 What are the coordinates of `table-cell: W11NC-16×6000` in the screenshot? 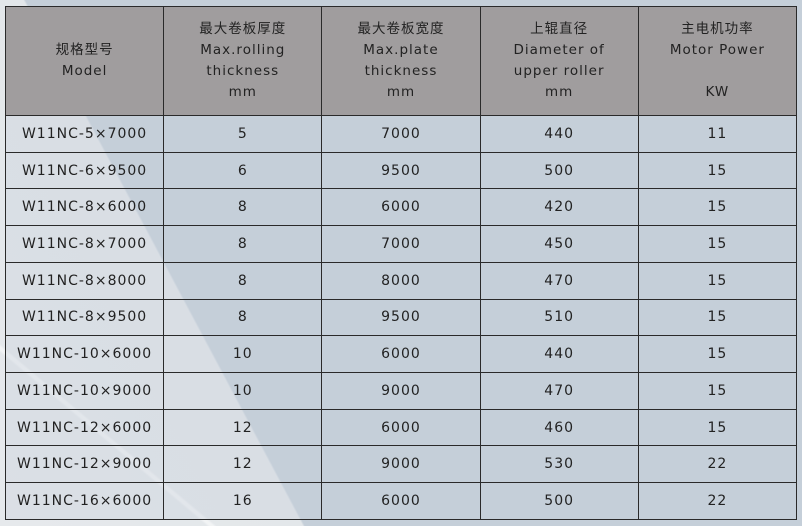 It's located at (84, 501).